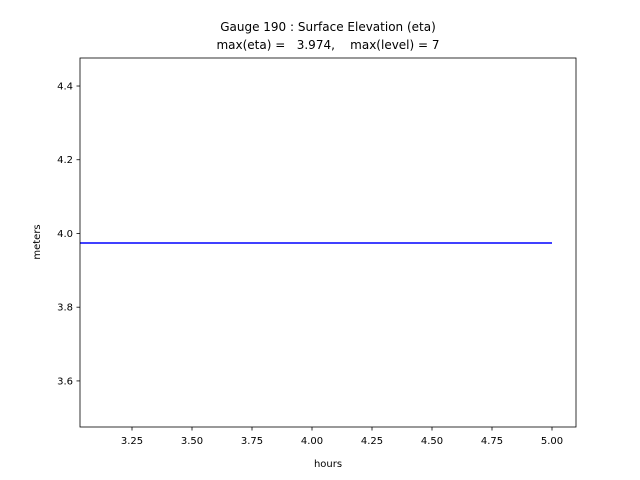 This screenshot has height=480, width=640. What do you see at coordinates (328, 27) in the screenshot?
I see `chart-title: Gauge 190 : Surface Elevation (eta)` at bounding box center [328, 27].